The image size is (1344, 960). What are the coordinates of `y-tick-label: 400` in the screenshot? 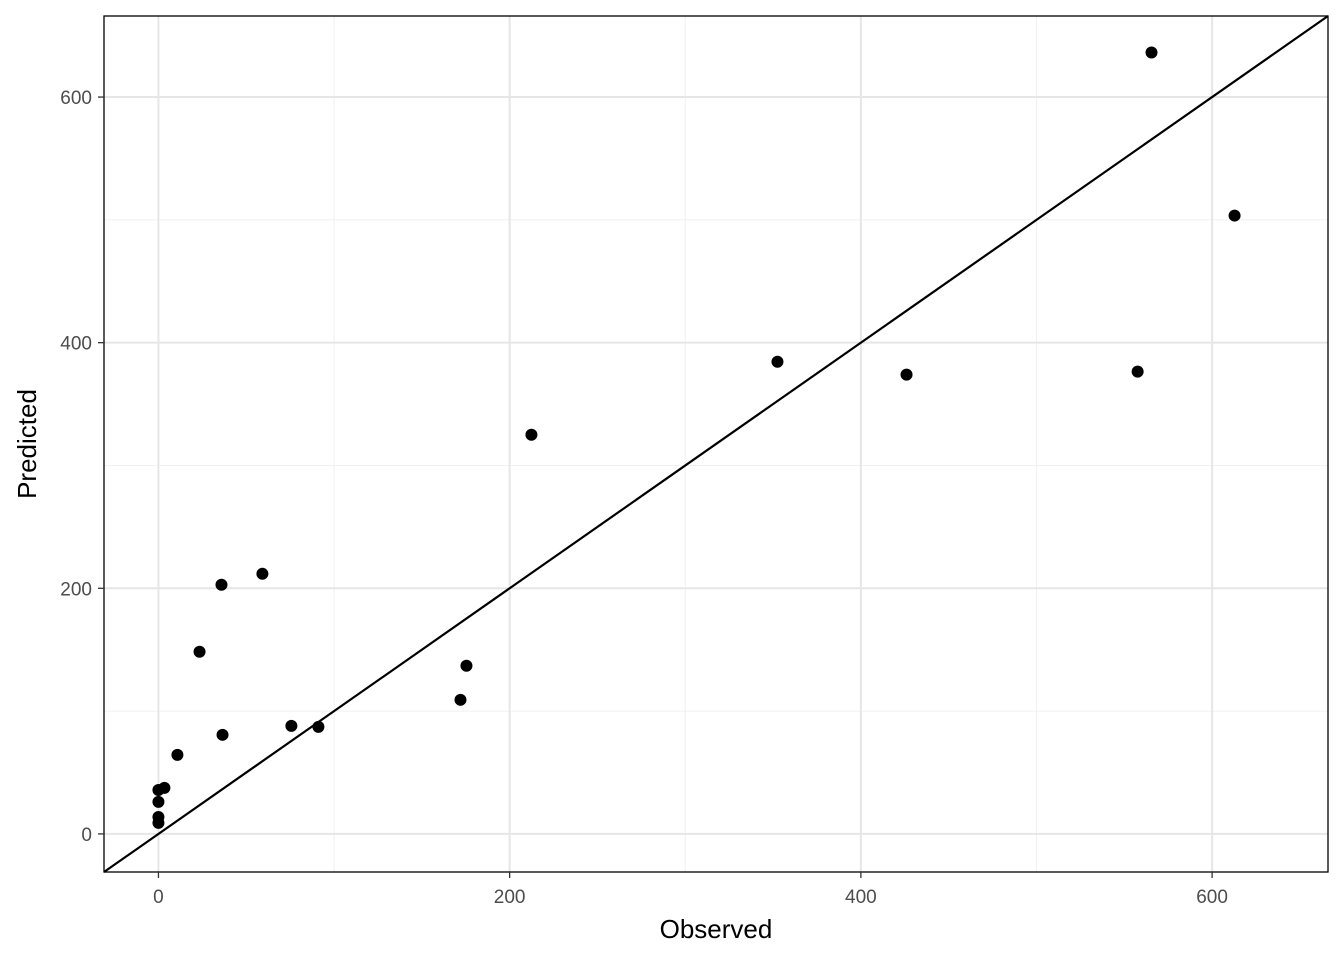 It's located at (76, 344).